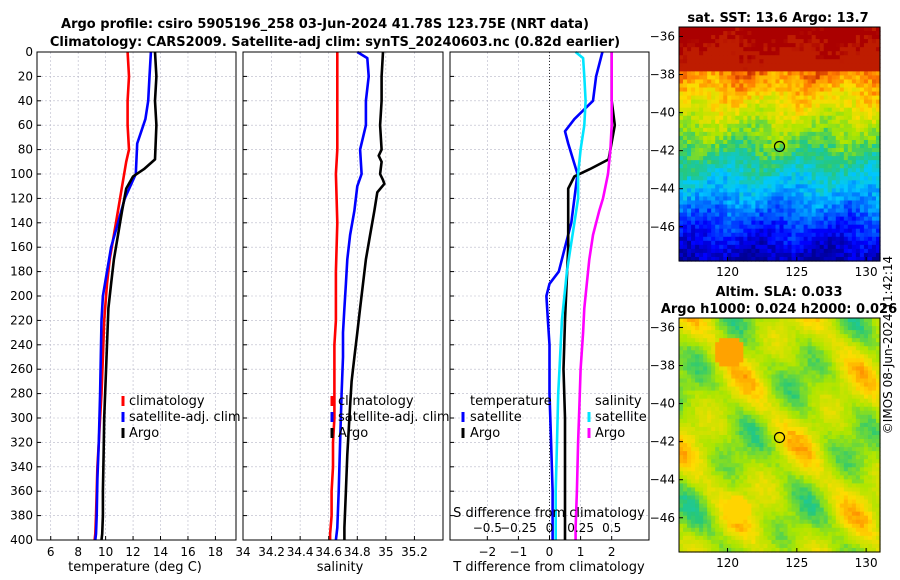 This screenshot has height=580, width=900. What do you see at coordinates (25, 150) in the screenshot?
I see `y-tick-label: 80` at bounding box center [25, 150].